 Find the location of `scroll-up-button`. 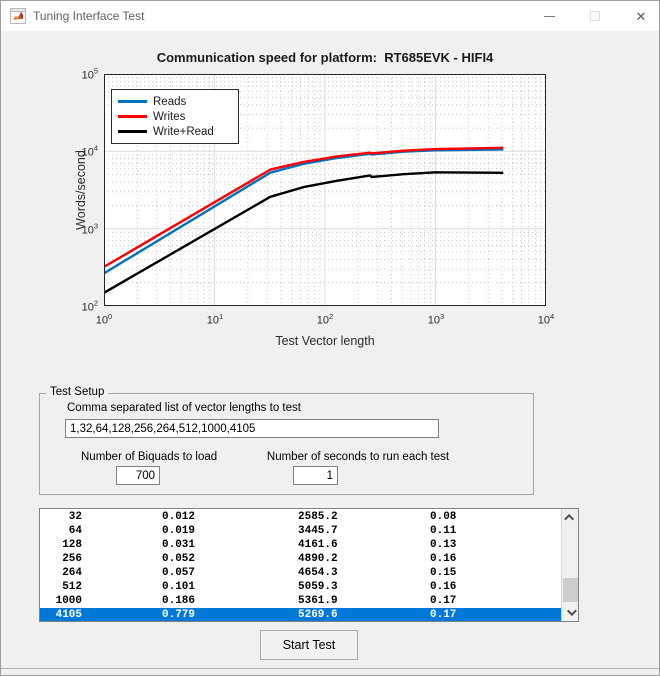

scroll-up-button is located at coordinates (570, 517).